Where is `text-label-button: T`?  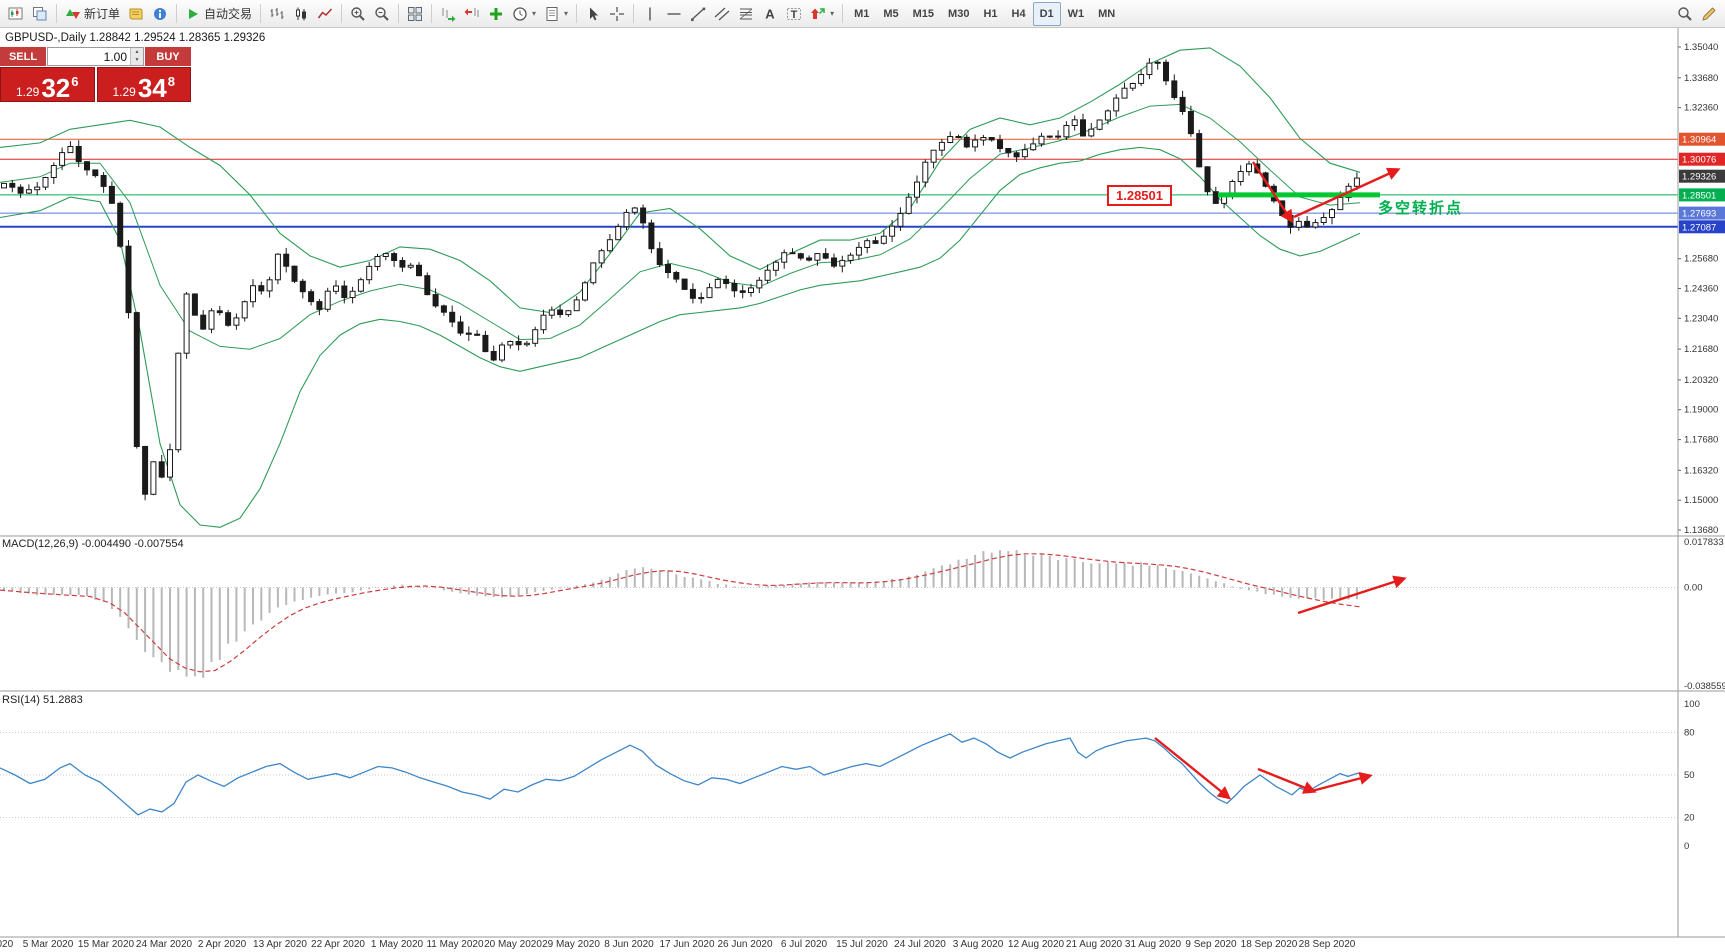 text-label-button: T is located at coordinates (794, 14).